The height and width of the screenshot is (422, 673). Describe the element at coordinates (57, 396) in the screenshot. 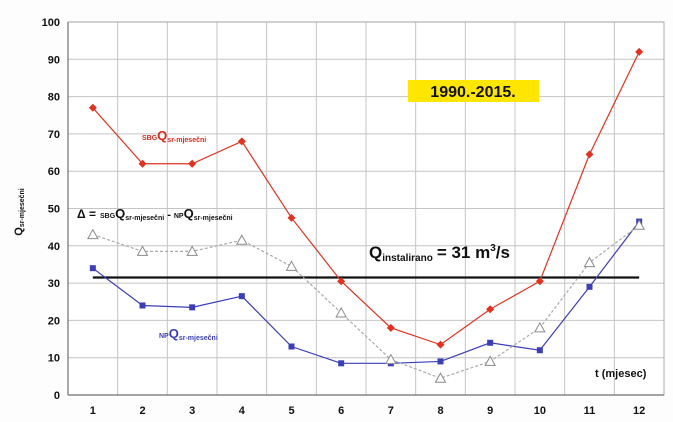

I see `y-tick-label: 0` at that location.